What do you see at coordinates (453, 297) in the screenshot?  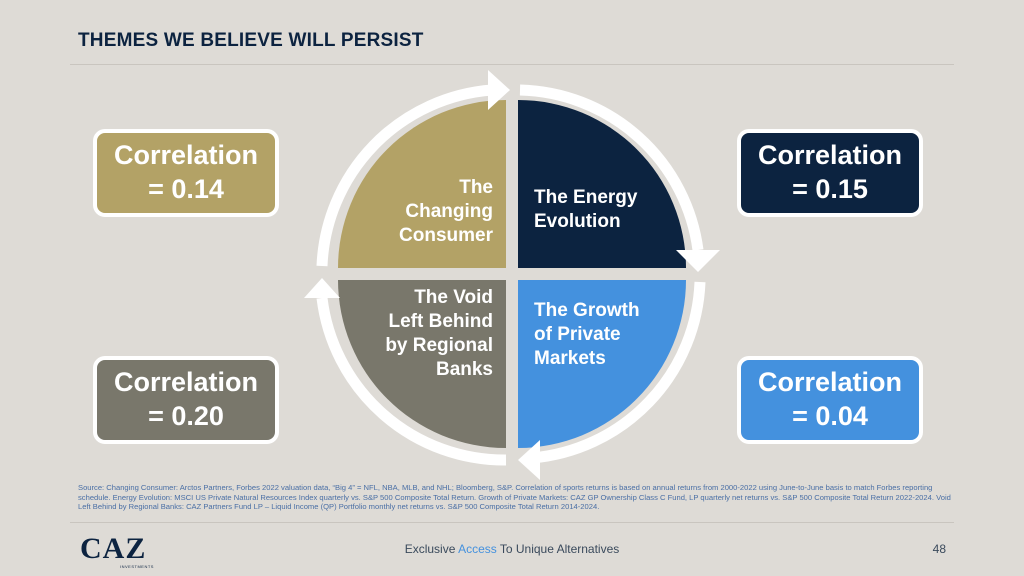 I see `theme-label-line: The Void` at bounding box center [453, 297].